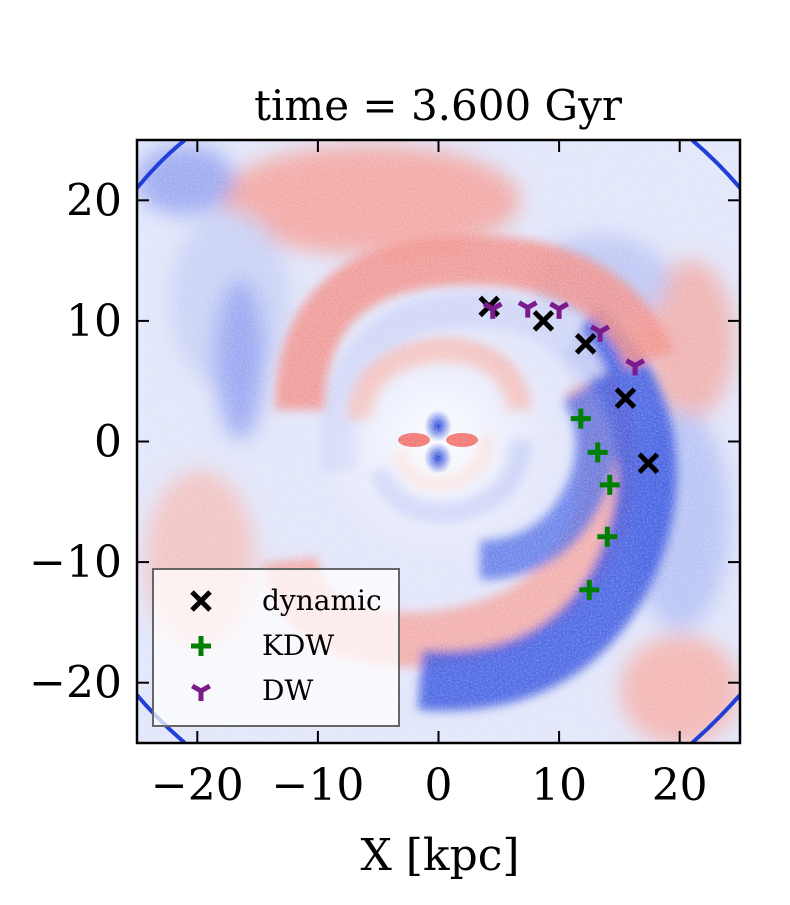 This screenshot has height=905, width=790. What do you see at coordinates (298, 645) in the screenshot?
I see `legend-label-kdw: KDW` at bounding box center [298, 645].